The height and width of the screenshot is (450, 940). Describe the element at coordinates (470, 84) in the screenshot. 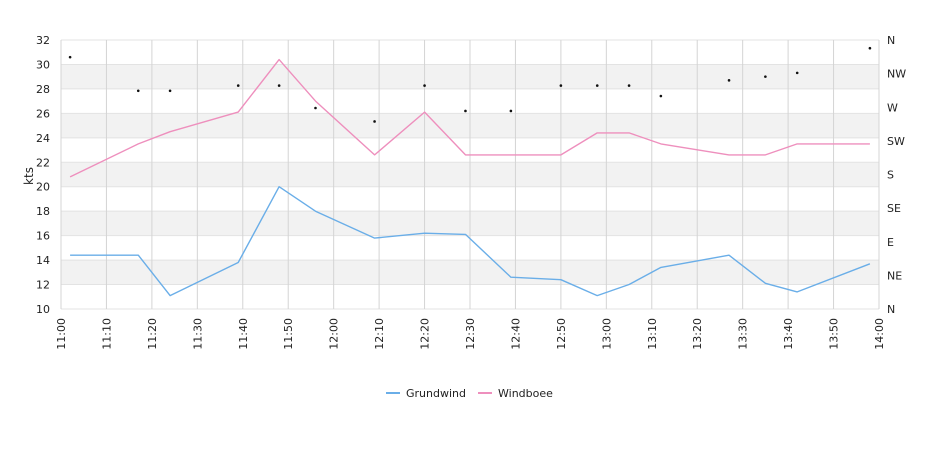

I see `direction-markers` at that location.